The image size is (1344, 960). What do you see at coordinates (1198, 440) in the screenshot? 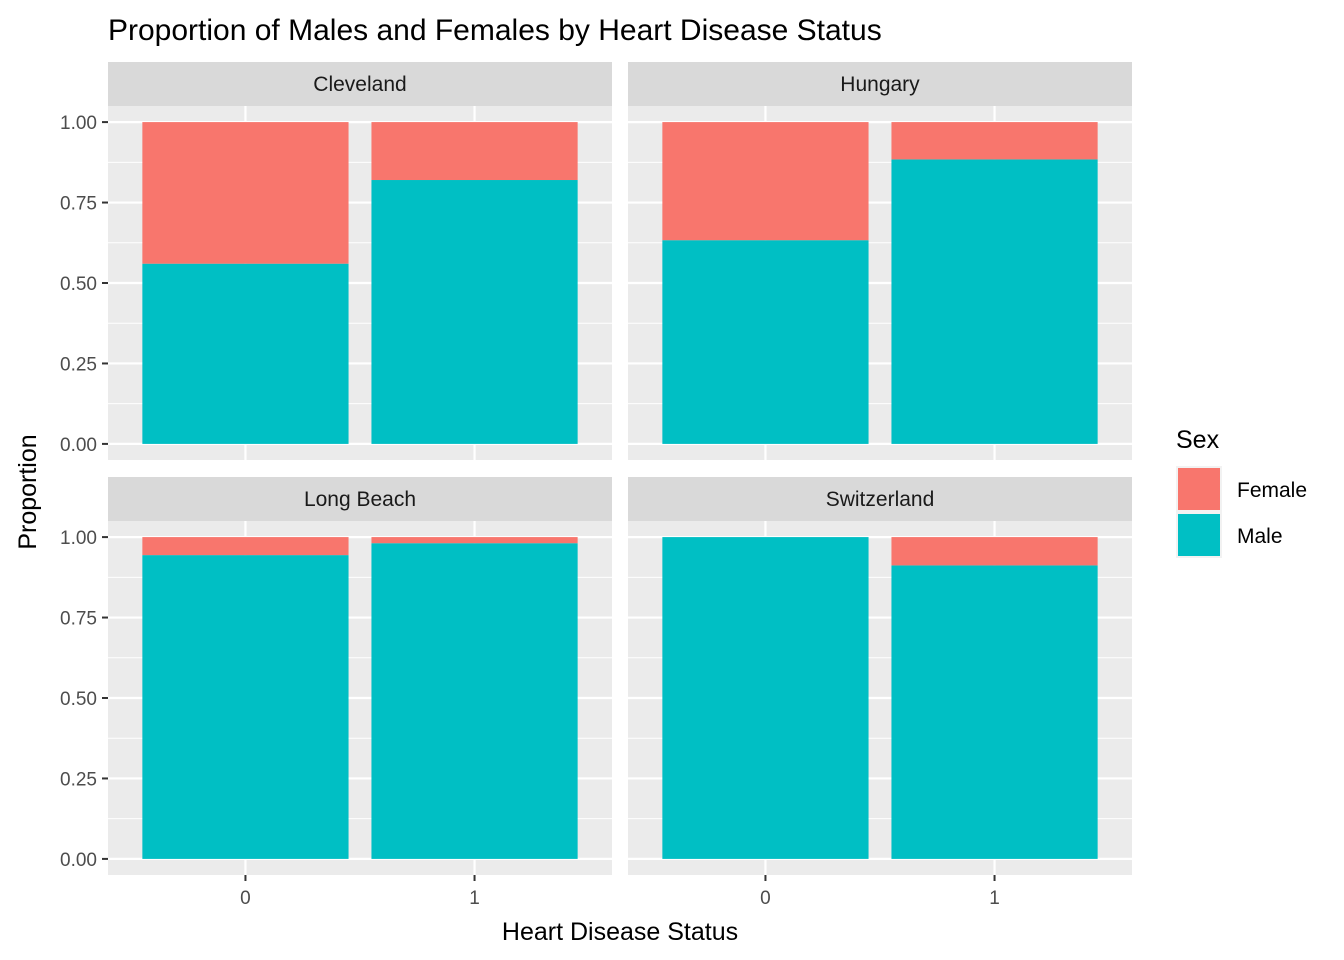
I see `legend-title: Sex` at bounding box center [1198, 440].